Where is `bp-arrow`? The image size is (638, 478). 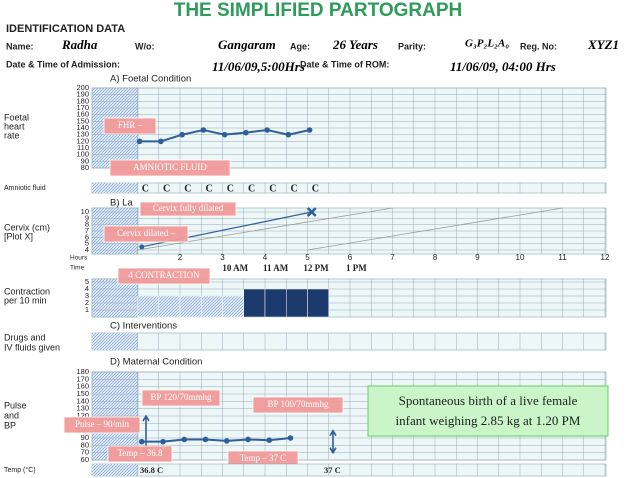 bp-arrow is located at coordinates (333, 442).